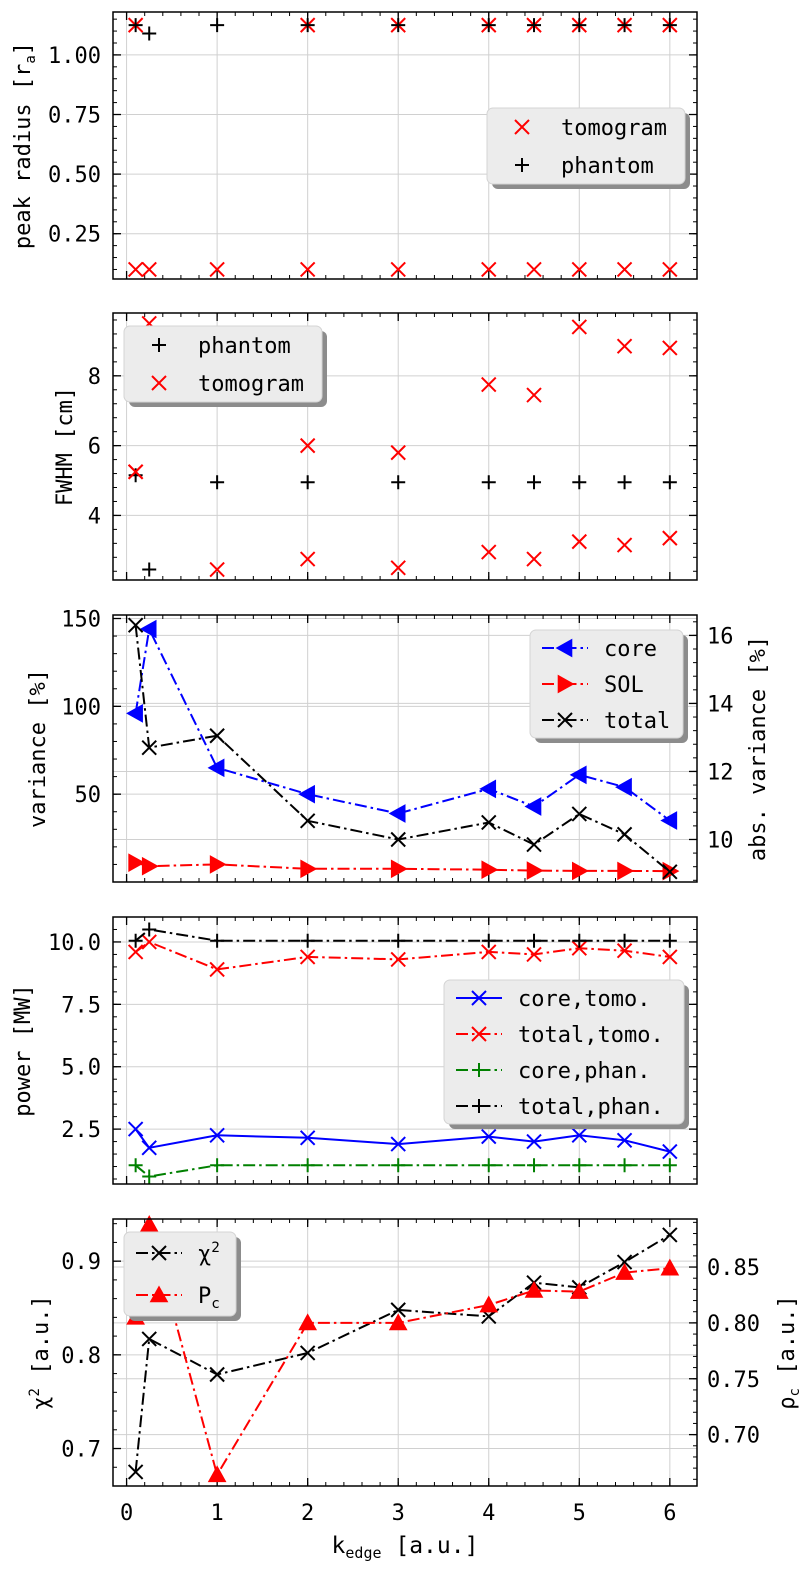  What do you see at coordinates (81, 1130) in the screenshot?
I see `y-tick-label: 2.5` at bounding box center [81, 1130].